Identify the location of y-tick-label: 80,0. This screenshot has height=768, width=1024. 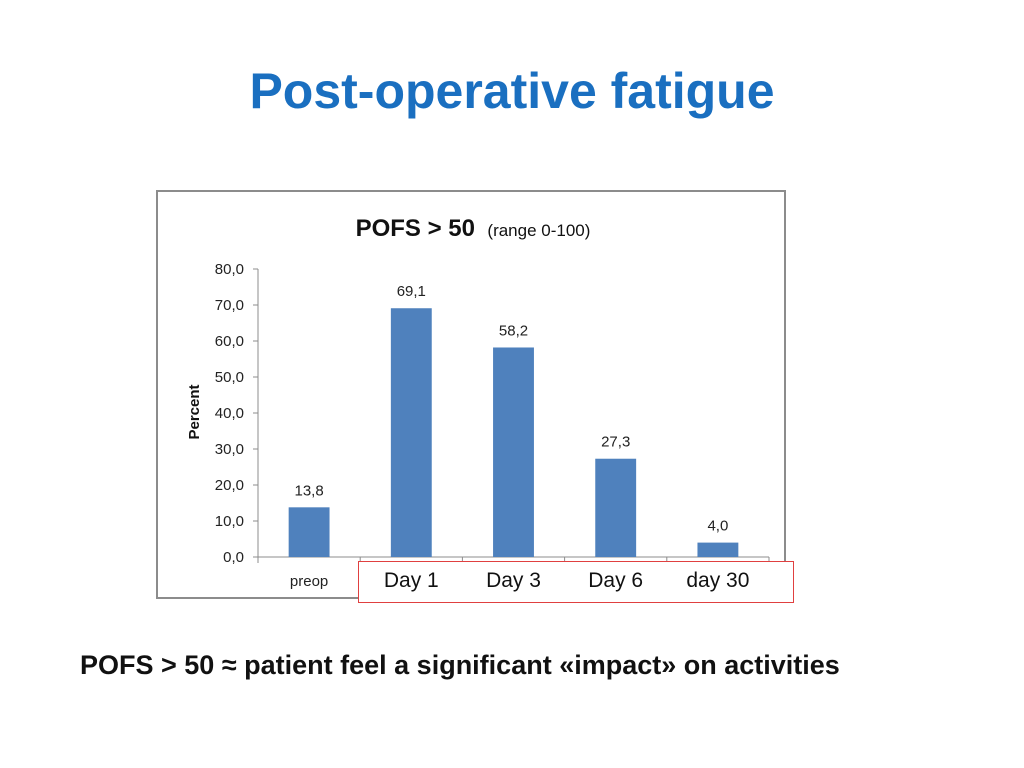
(229, 269).